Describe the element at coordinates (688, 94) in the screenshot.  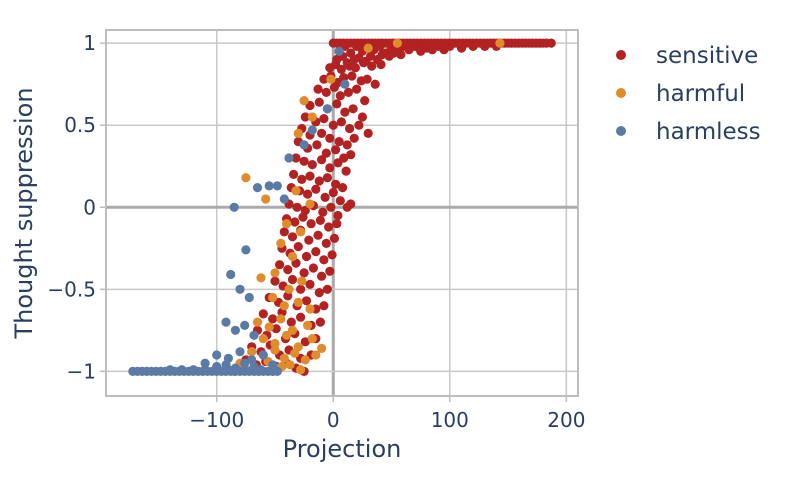
I see `legend: sensitive harmful harmless` at that location.